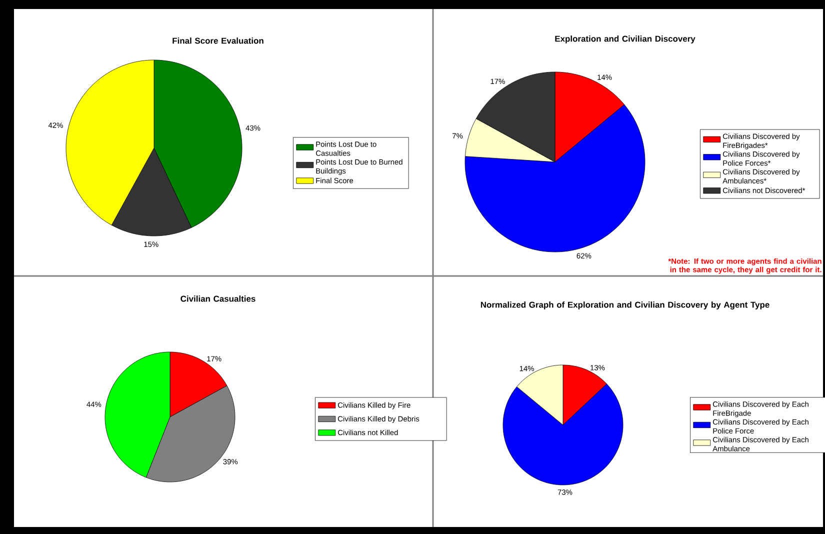 The width and height of the screenshot is (825, 534). Describe the element at coordinates (625, 40) in the screenshot. I see `chart-title: Exploration and Civilian Discovery` at that location.